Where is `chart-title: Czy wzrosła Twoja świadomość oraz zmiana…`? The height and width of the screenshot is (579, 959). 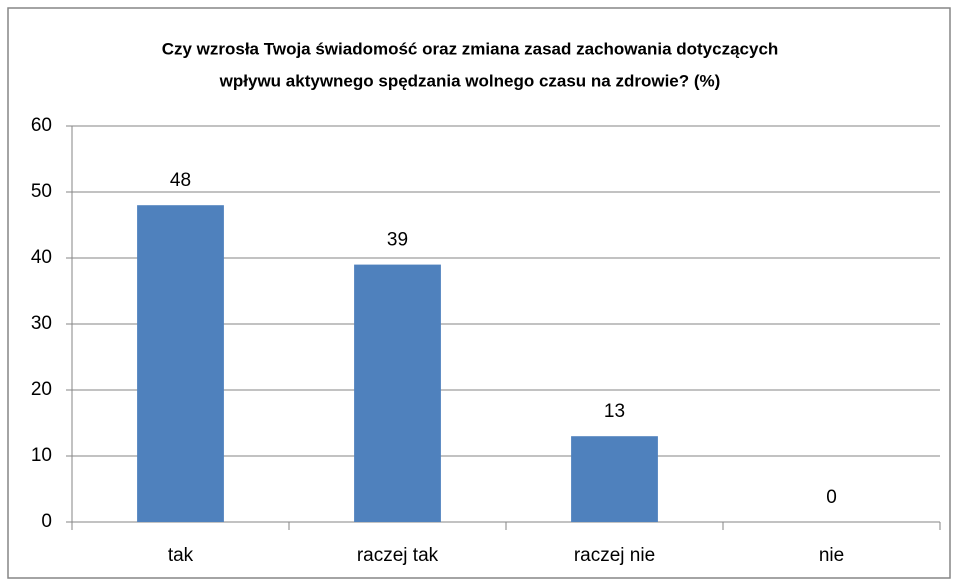
chart-title: Czy wzrosła Twoja świadomość oraz zmiana… is located at coordinates (470, 48).